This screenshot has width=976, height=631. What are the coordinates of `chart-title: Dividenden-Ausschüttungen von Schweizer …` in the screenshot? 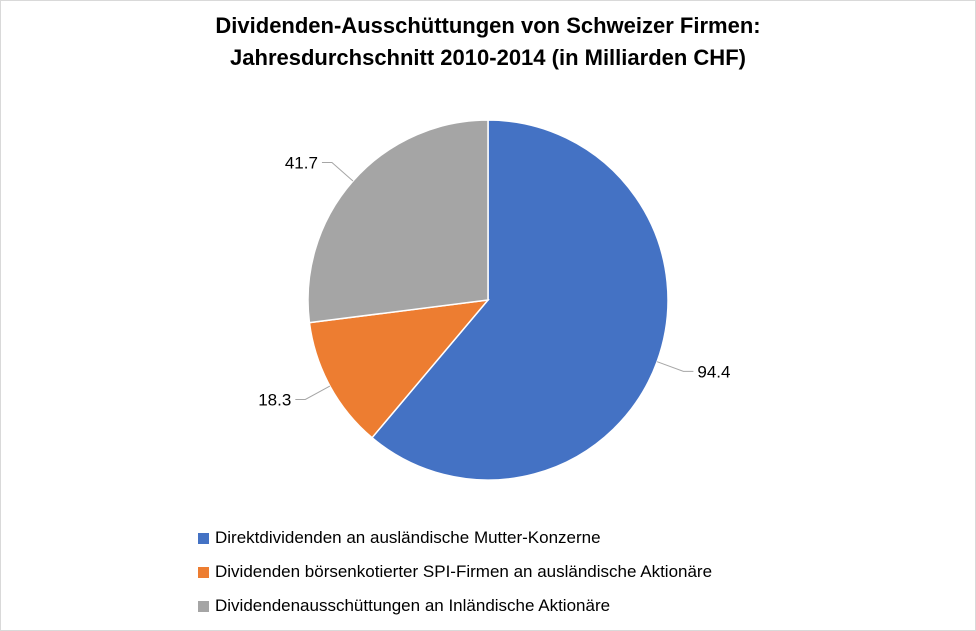 It's located at (488, 42).